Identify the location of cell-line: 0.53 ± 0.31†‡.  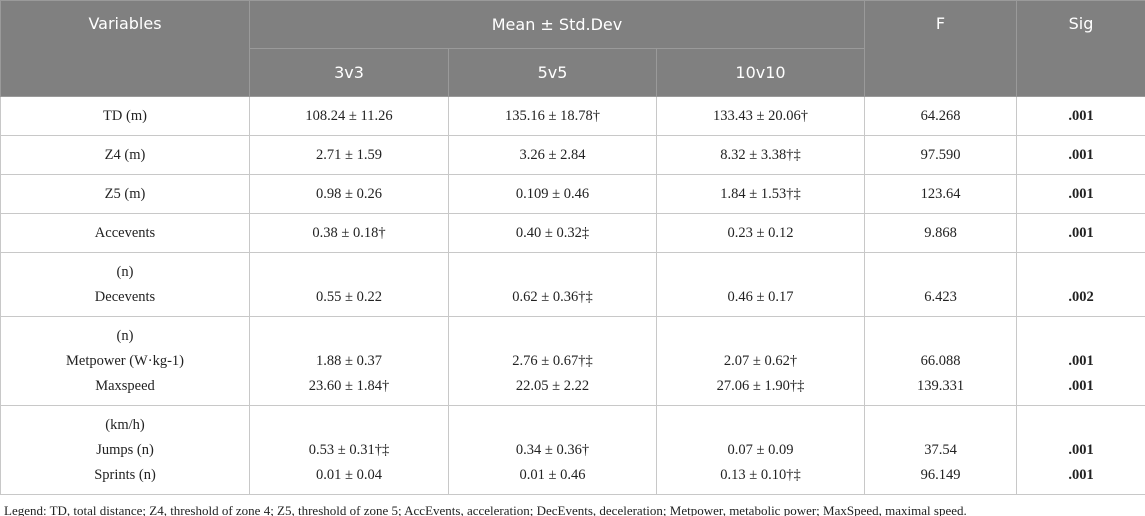
(349, 450).